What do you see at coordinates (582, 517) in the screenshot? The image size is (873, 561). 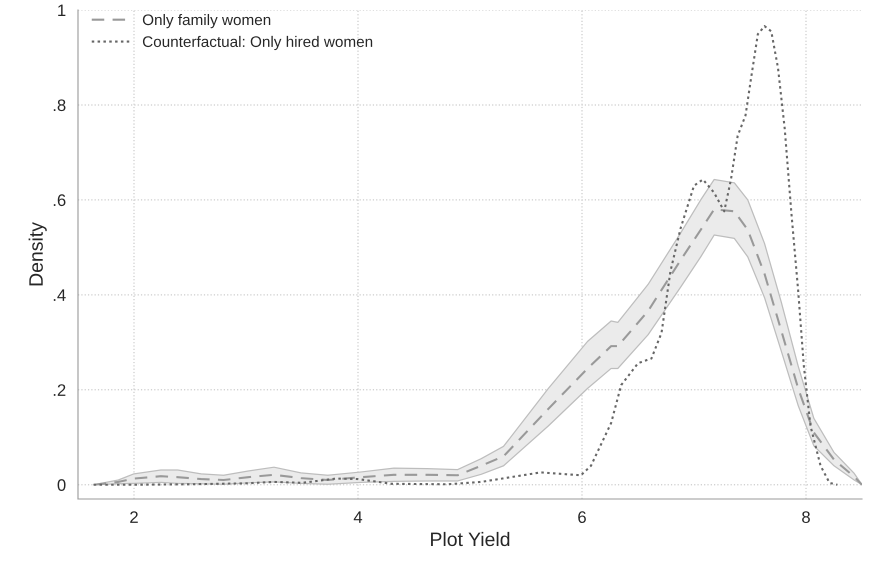 I see `x-tick-label: 6` at bounding box center [582, 517].